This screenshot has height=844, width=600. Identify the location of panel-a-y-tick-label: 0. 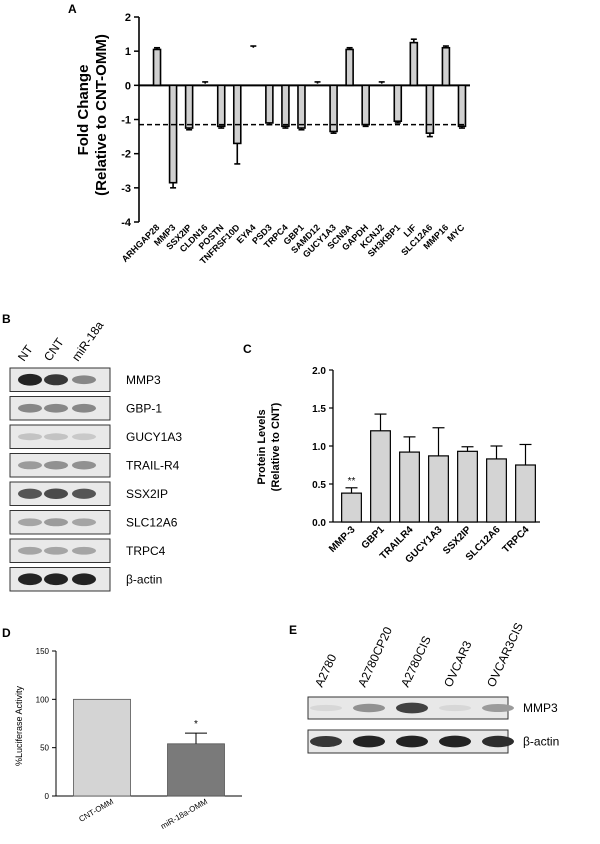
(128, 86).